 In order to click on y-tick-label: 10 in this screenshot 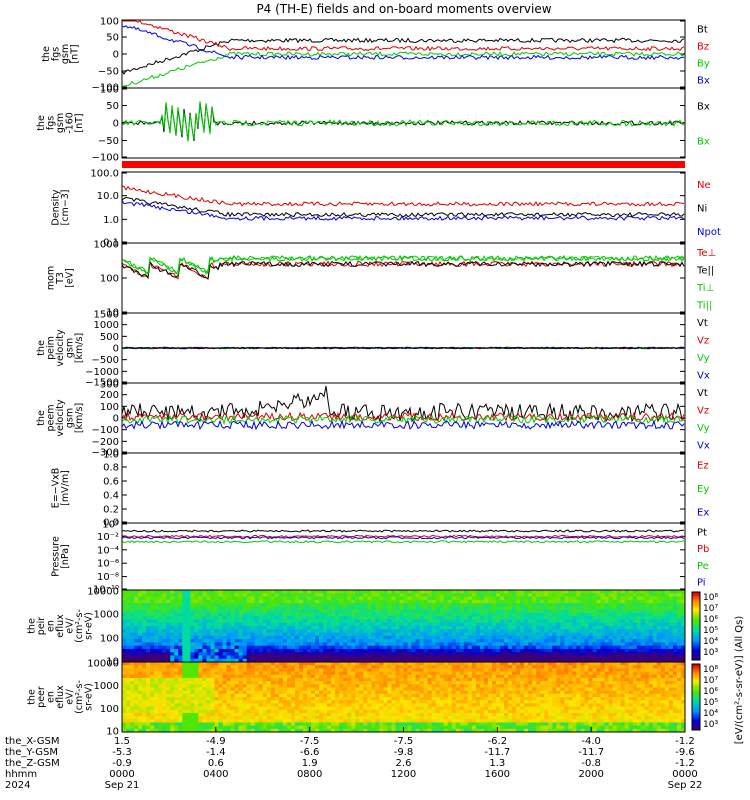, I will do `click(112, 313)`.